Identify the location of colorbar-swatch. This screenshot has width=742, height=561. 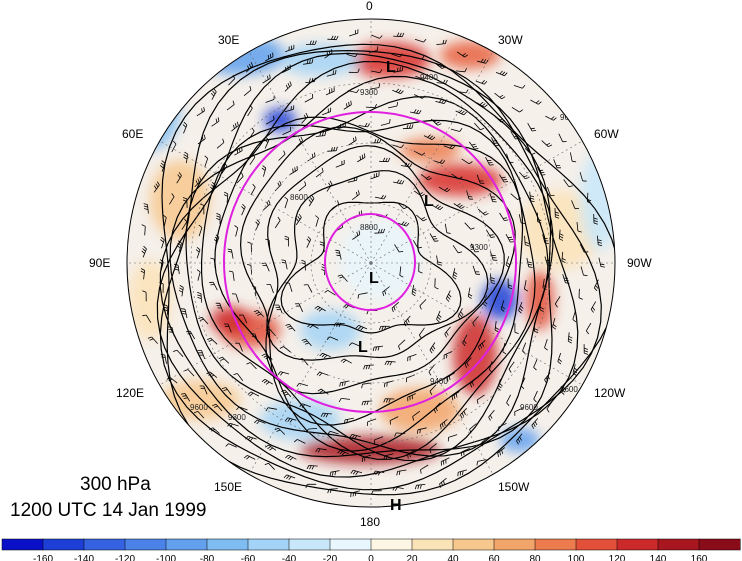
(104, 544).